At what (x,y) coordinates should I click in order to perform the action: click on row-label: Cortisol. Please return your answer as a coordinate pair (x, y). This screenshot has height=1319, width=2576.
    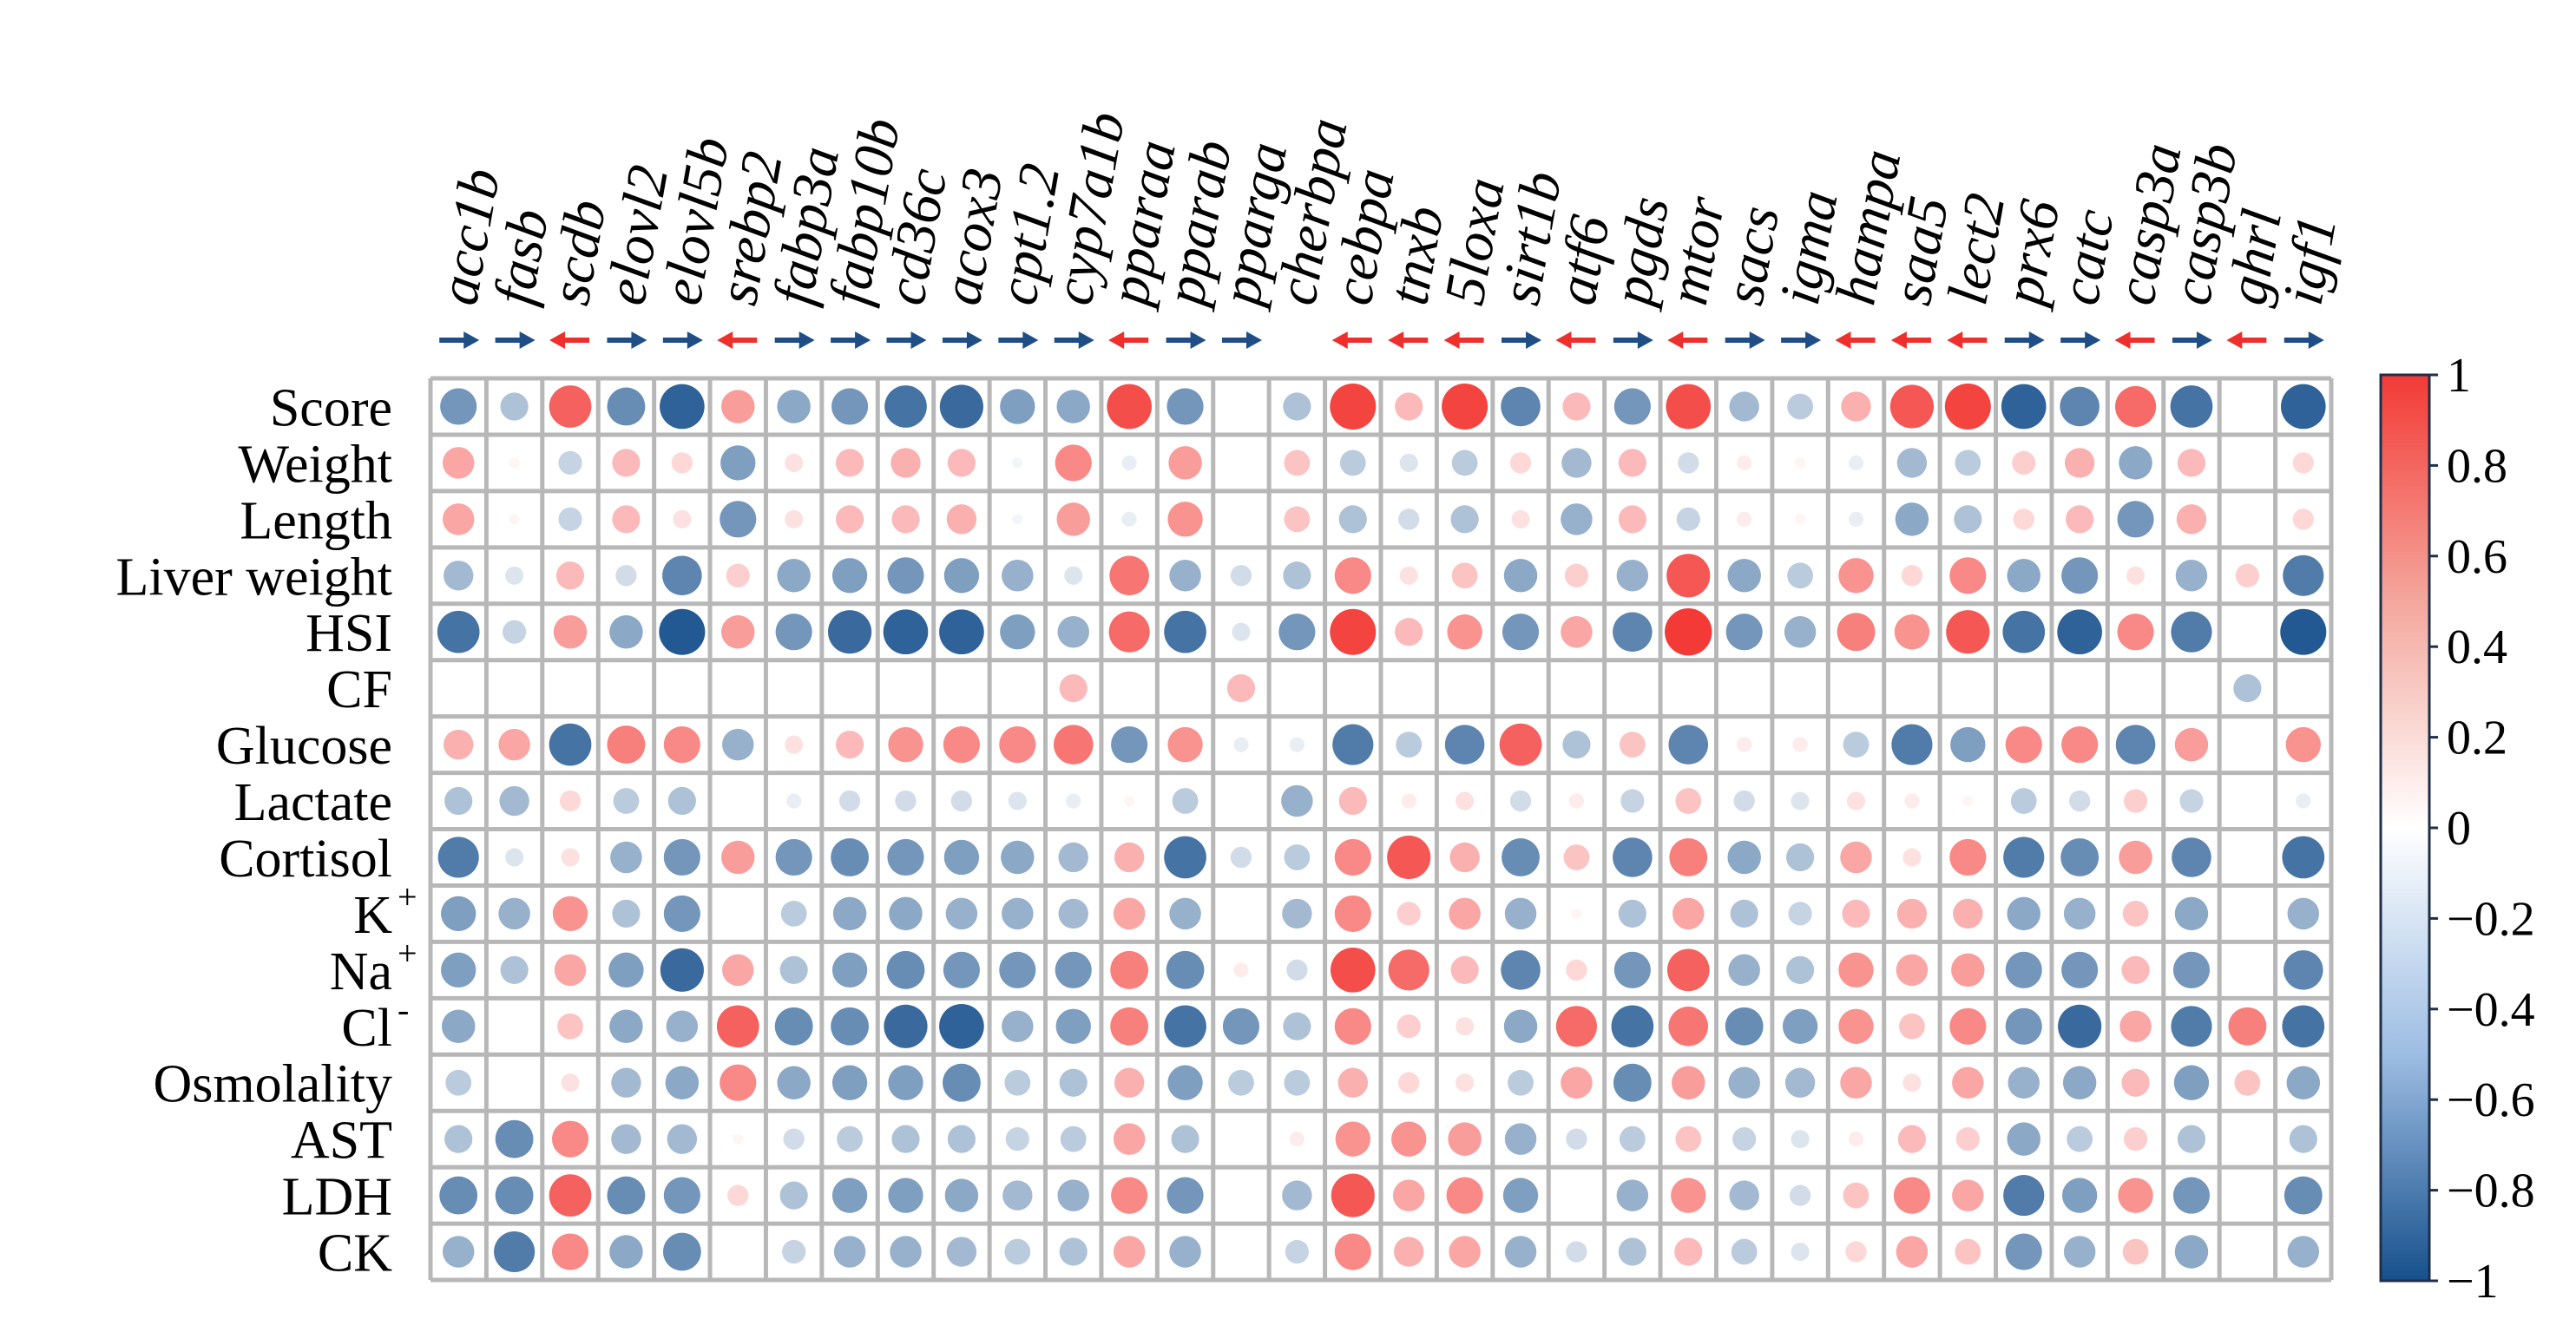
    Looking at the image, I should click on (305, 859).